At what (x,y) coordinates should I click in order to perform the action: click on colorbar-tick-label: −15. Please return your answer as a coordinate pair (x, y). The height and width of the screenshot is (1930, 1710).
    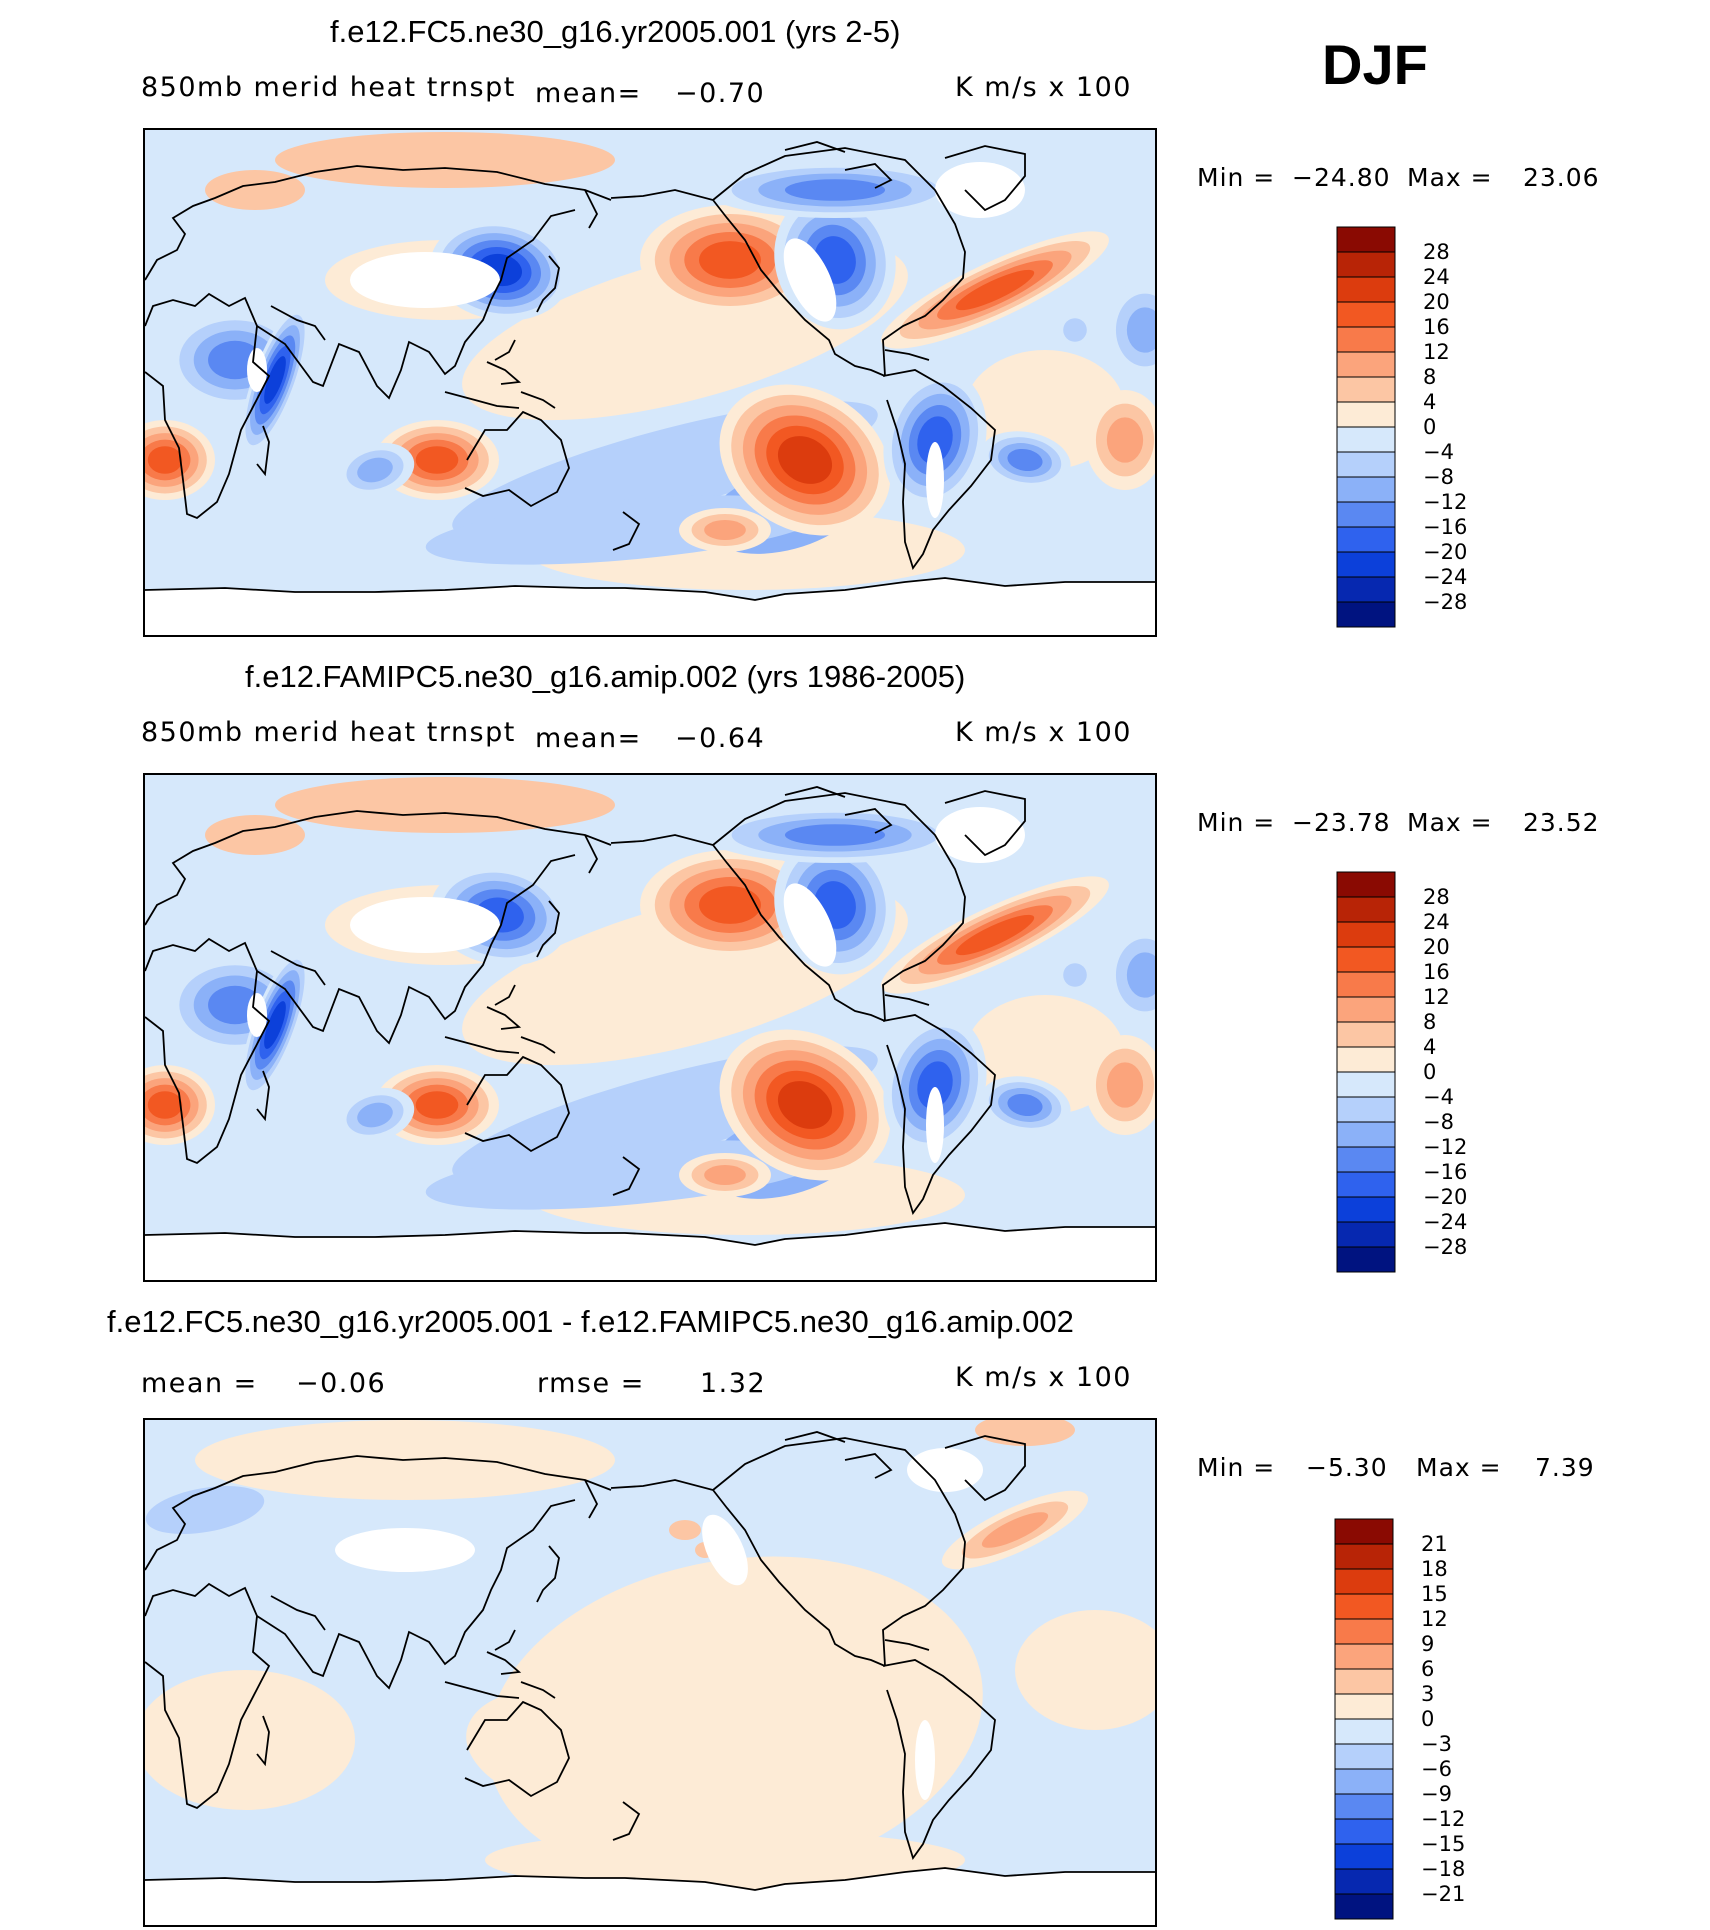
    Looking at the image, I should click on (1443, 1844).